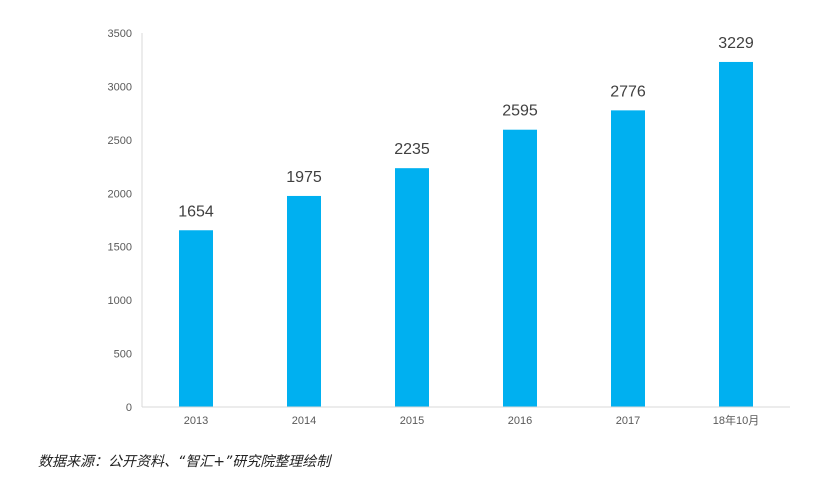  Describe the element at coordinates (120, 221) in the screenshot. I see `y-axis-tick-labels: 0 500 1000 1500 2000 2500 3000 3500` at that location.